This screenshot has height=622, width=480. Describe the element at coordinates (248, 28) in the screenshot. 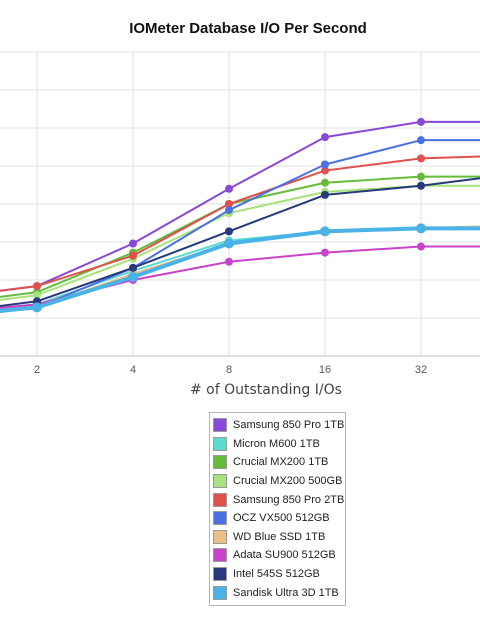

I see `chart-title: IOMeter Database I/O Per Second` at that location.